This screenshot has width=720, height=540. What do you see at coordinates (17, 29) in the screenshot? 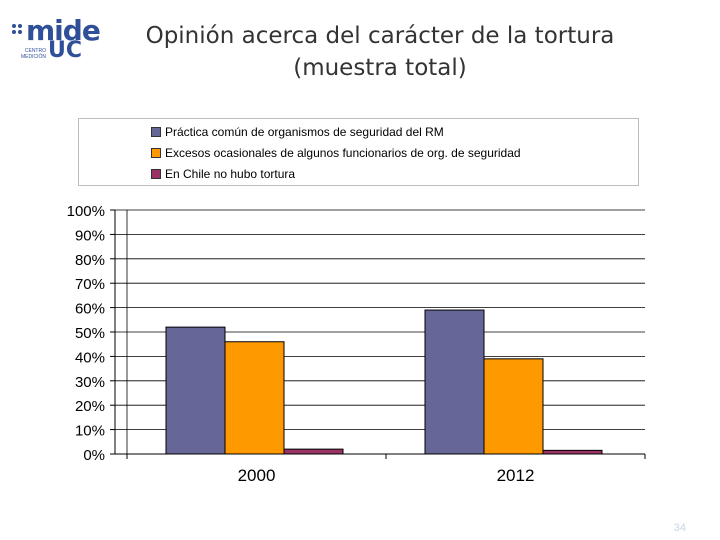
I see `logo-dots-icon` at bounding box center [17, 29].